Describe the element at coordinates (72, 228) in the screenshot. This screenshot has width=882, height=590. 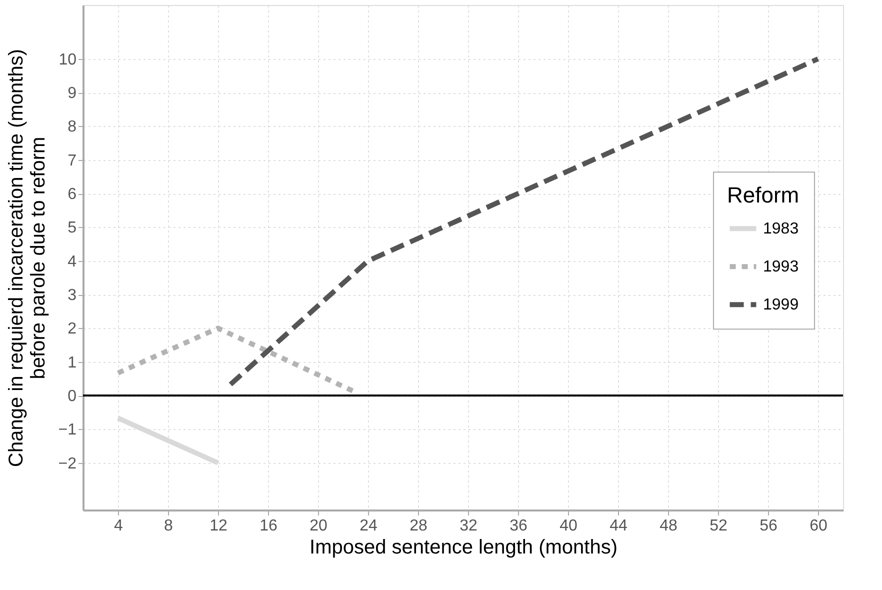
I see `y-tick-label: 5` at that location.